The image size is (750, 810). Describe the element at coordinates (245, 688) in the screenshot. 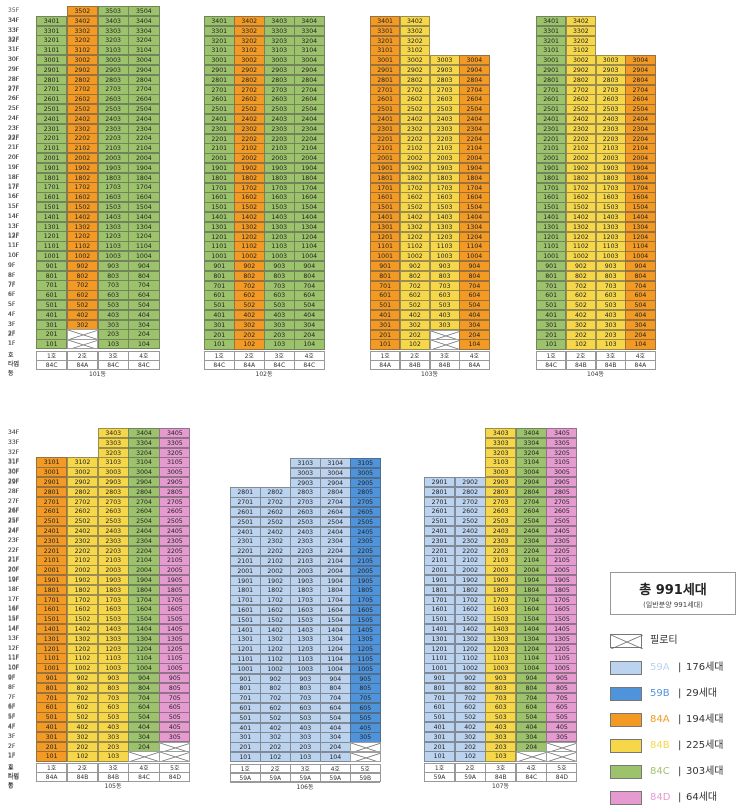

I see `unit-cell: 801` at that location.